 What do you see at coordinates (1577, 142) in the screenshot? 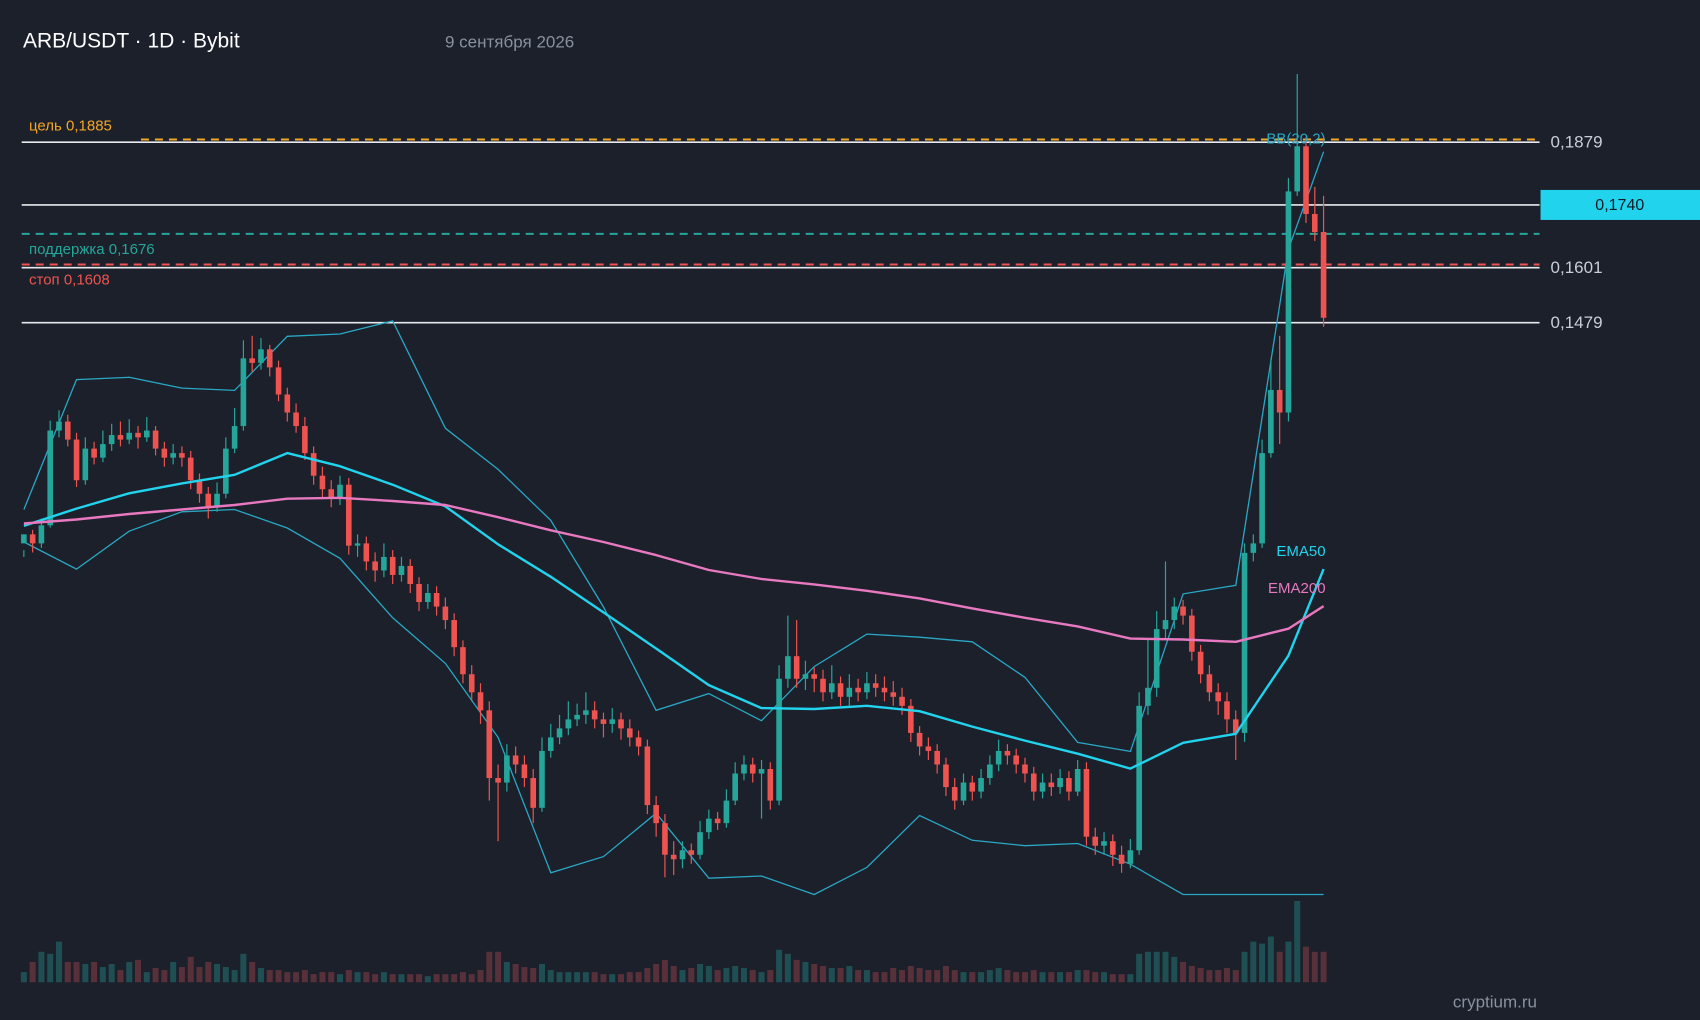
I see `y-tick-label: 0,1879` at bounding box center [1577, 142].